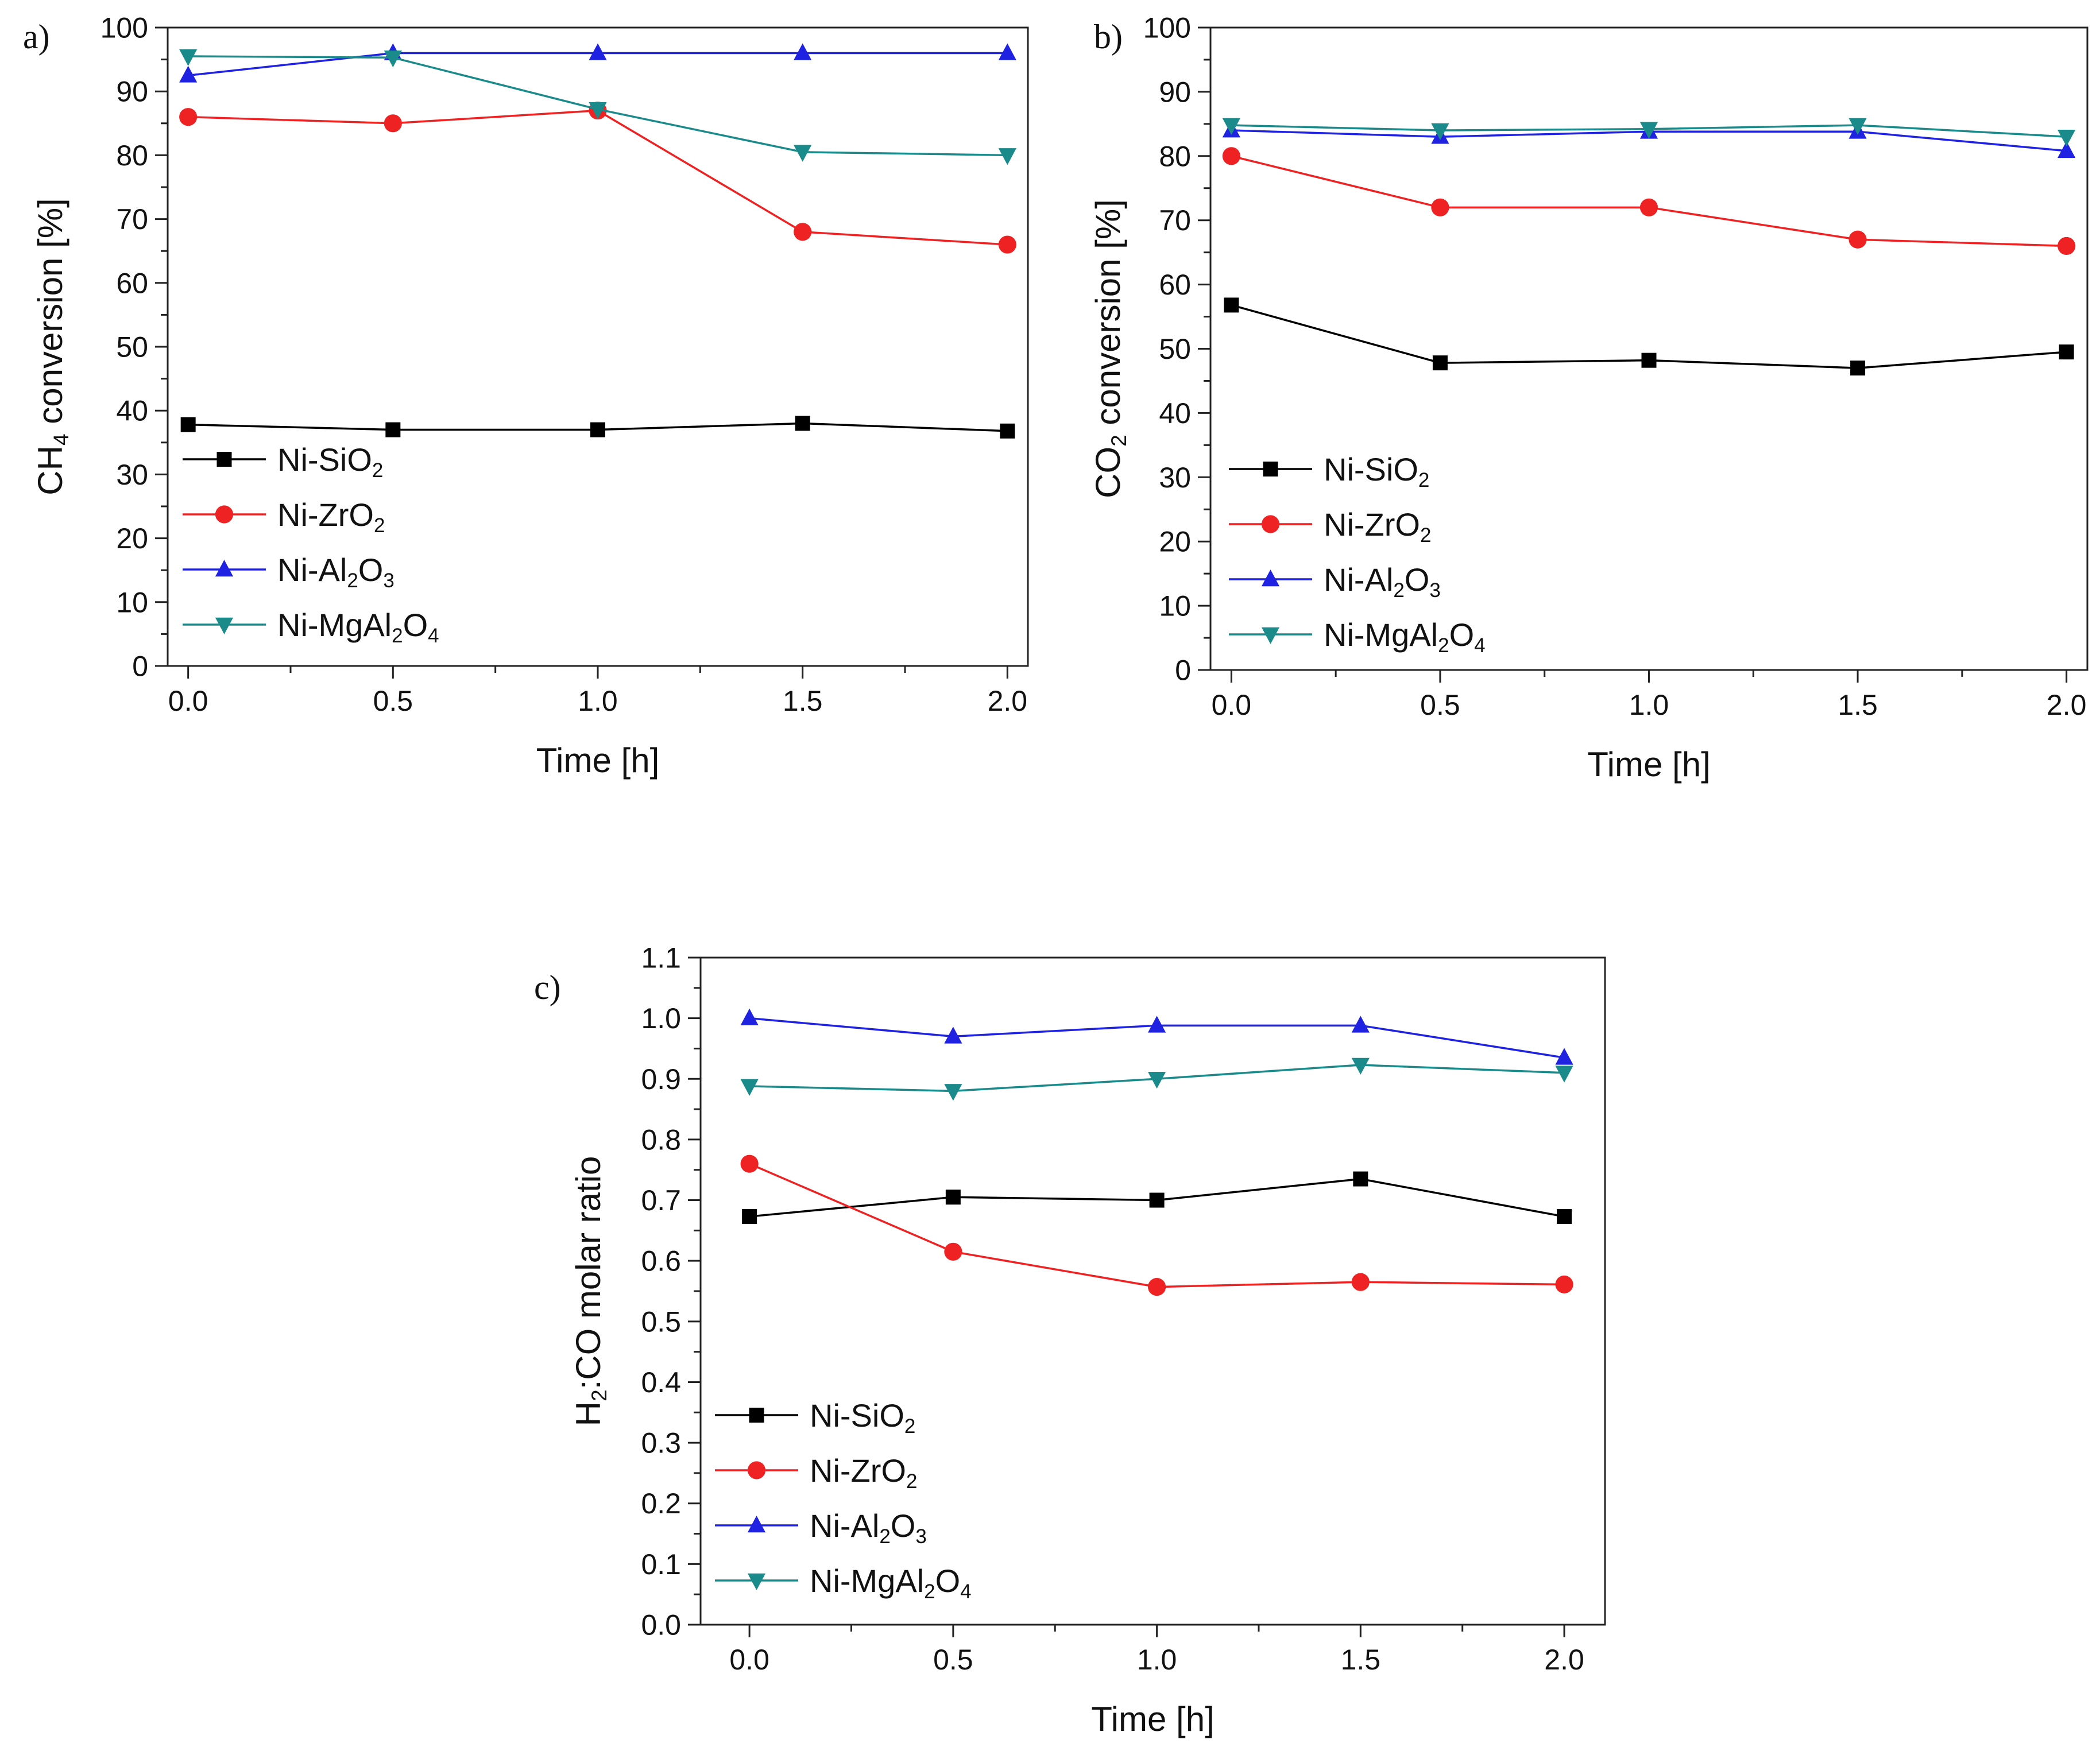  What do you see at coordinates (1110, 348) in the screenshot?
I see `y-axis-title: CO2 conversion [%]` at bounding box center [1110, 348].